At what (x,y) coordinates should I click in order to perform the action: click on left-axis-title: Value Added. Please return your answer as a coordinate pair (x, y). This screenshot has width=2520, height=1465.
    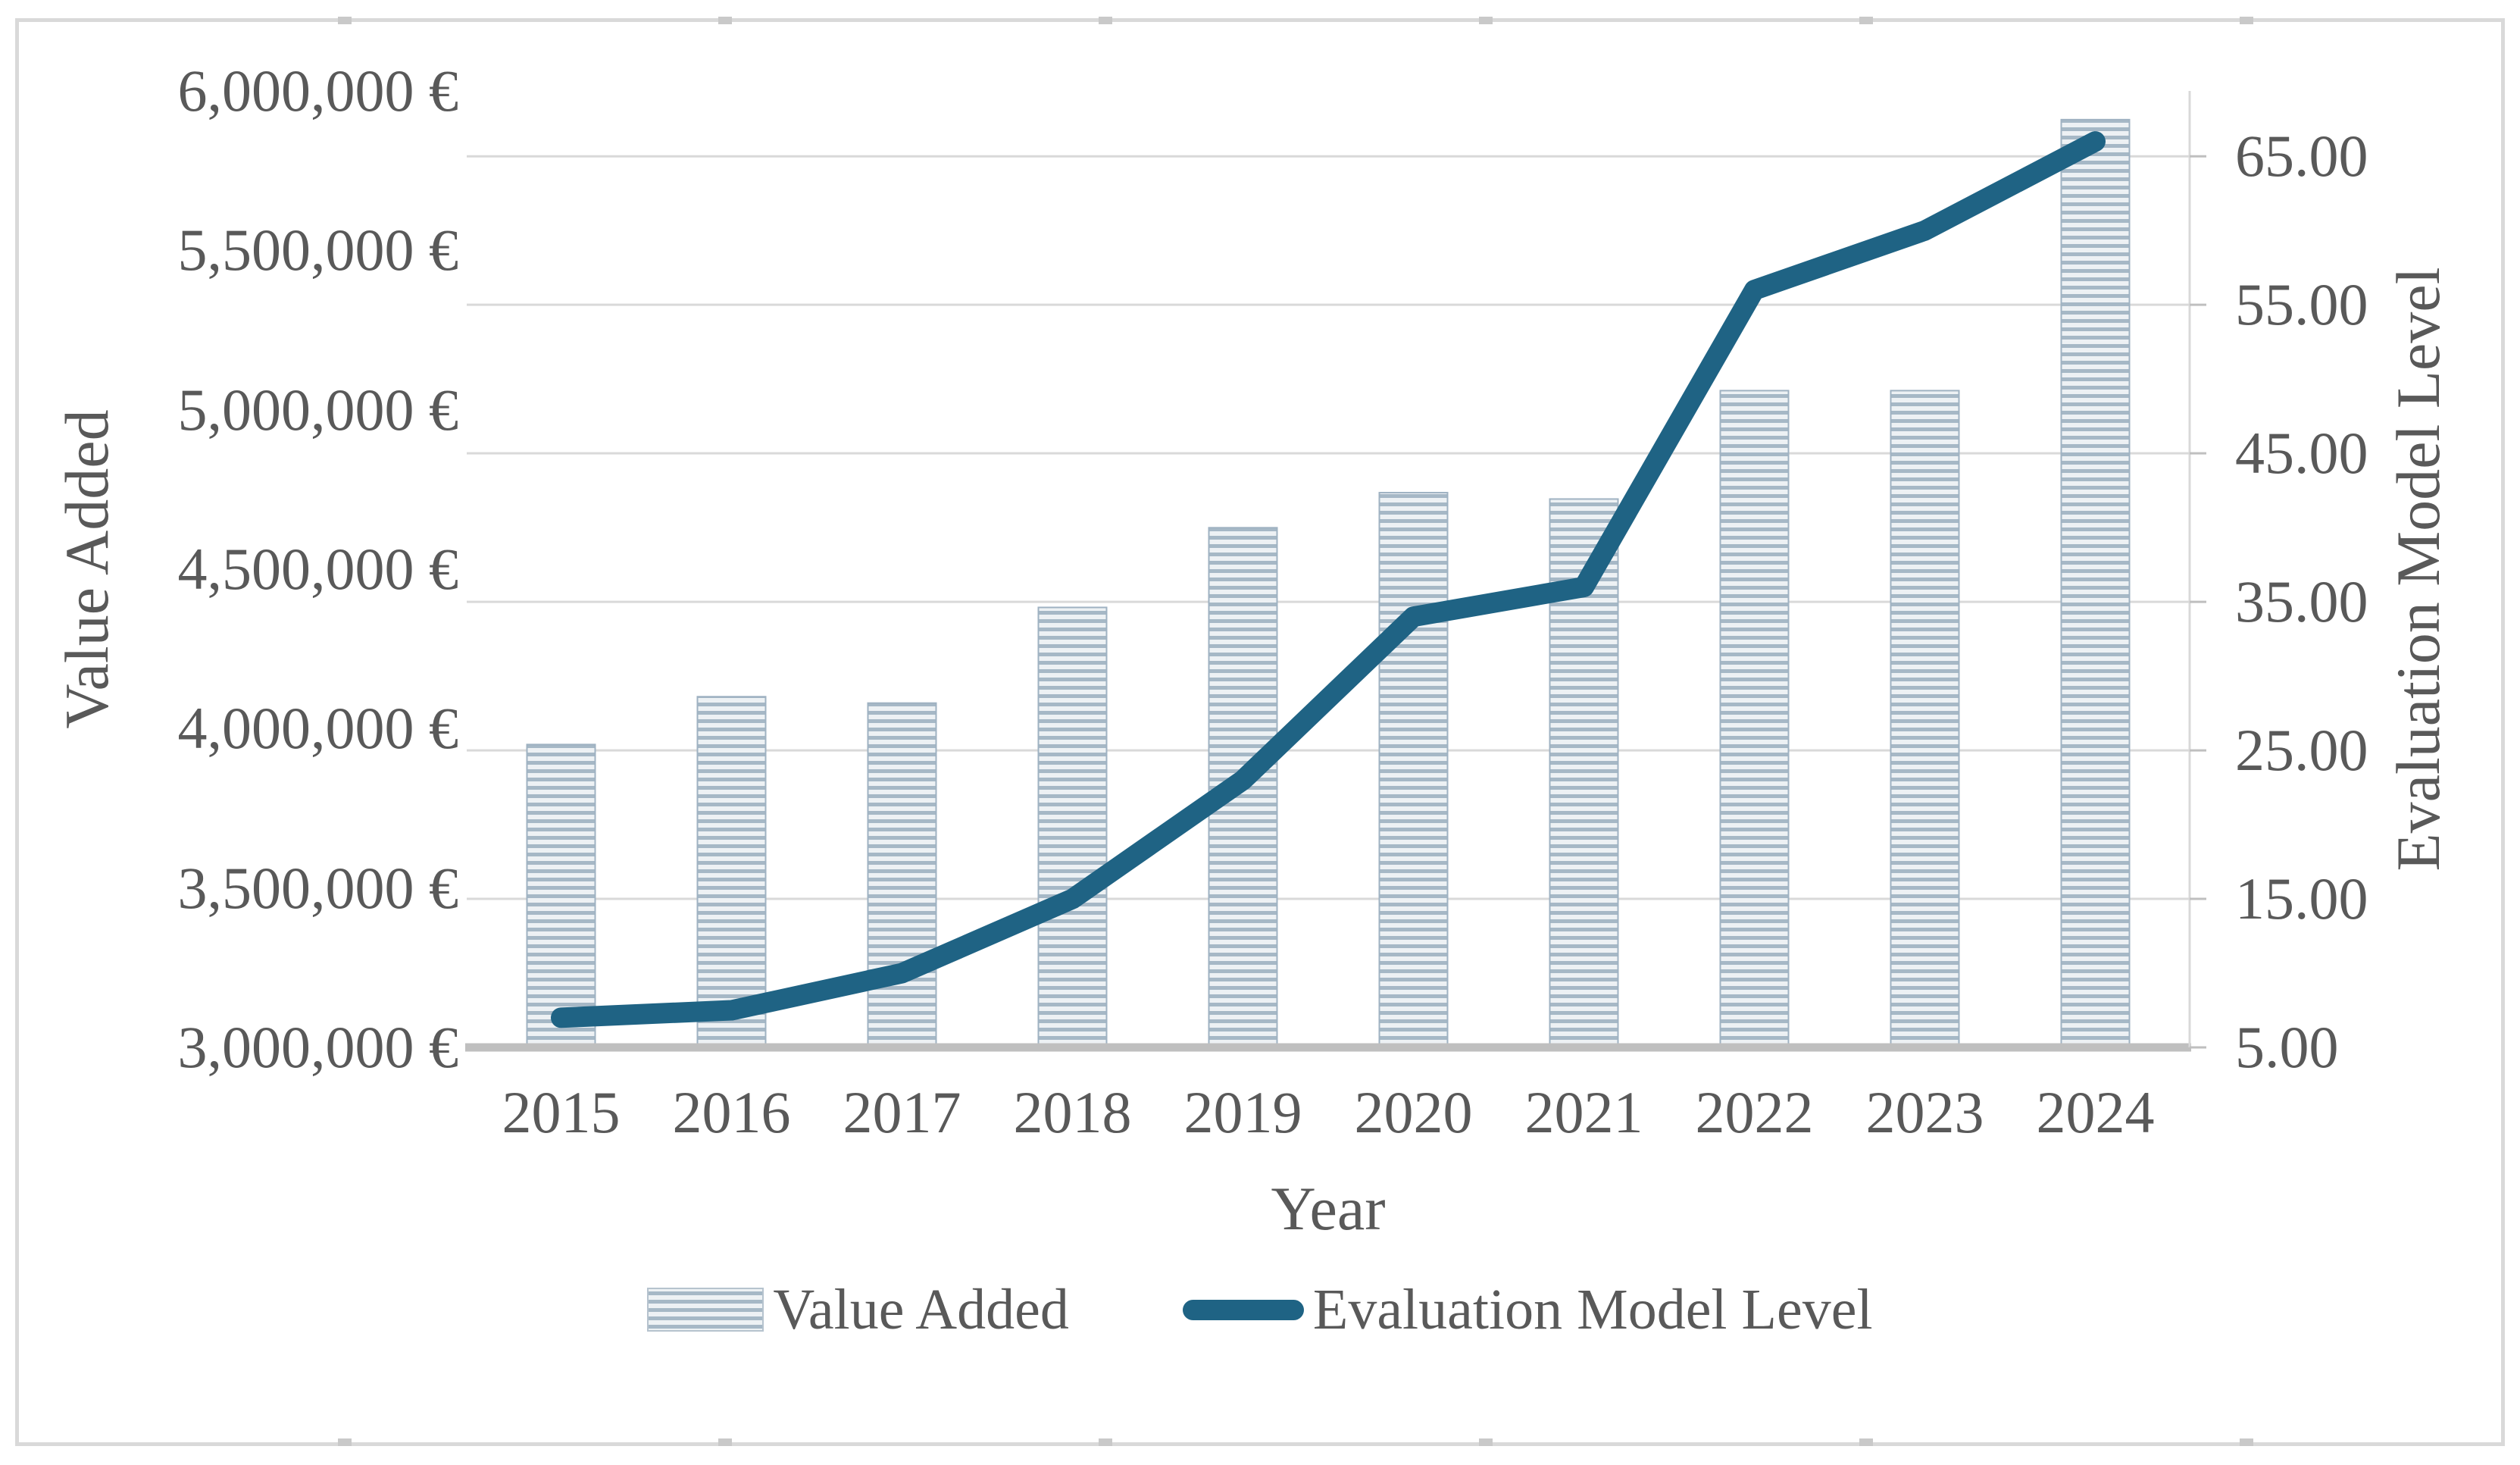
    Looking at the image, I should click on (86, 569).